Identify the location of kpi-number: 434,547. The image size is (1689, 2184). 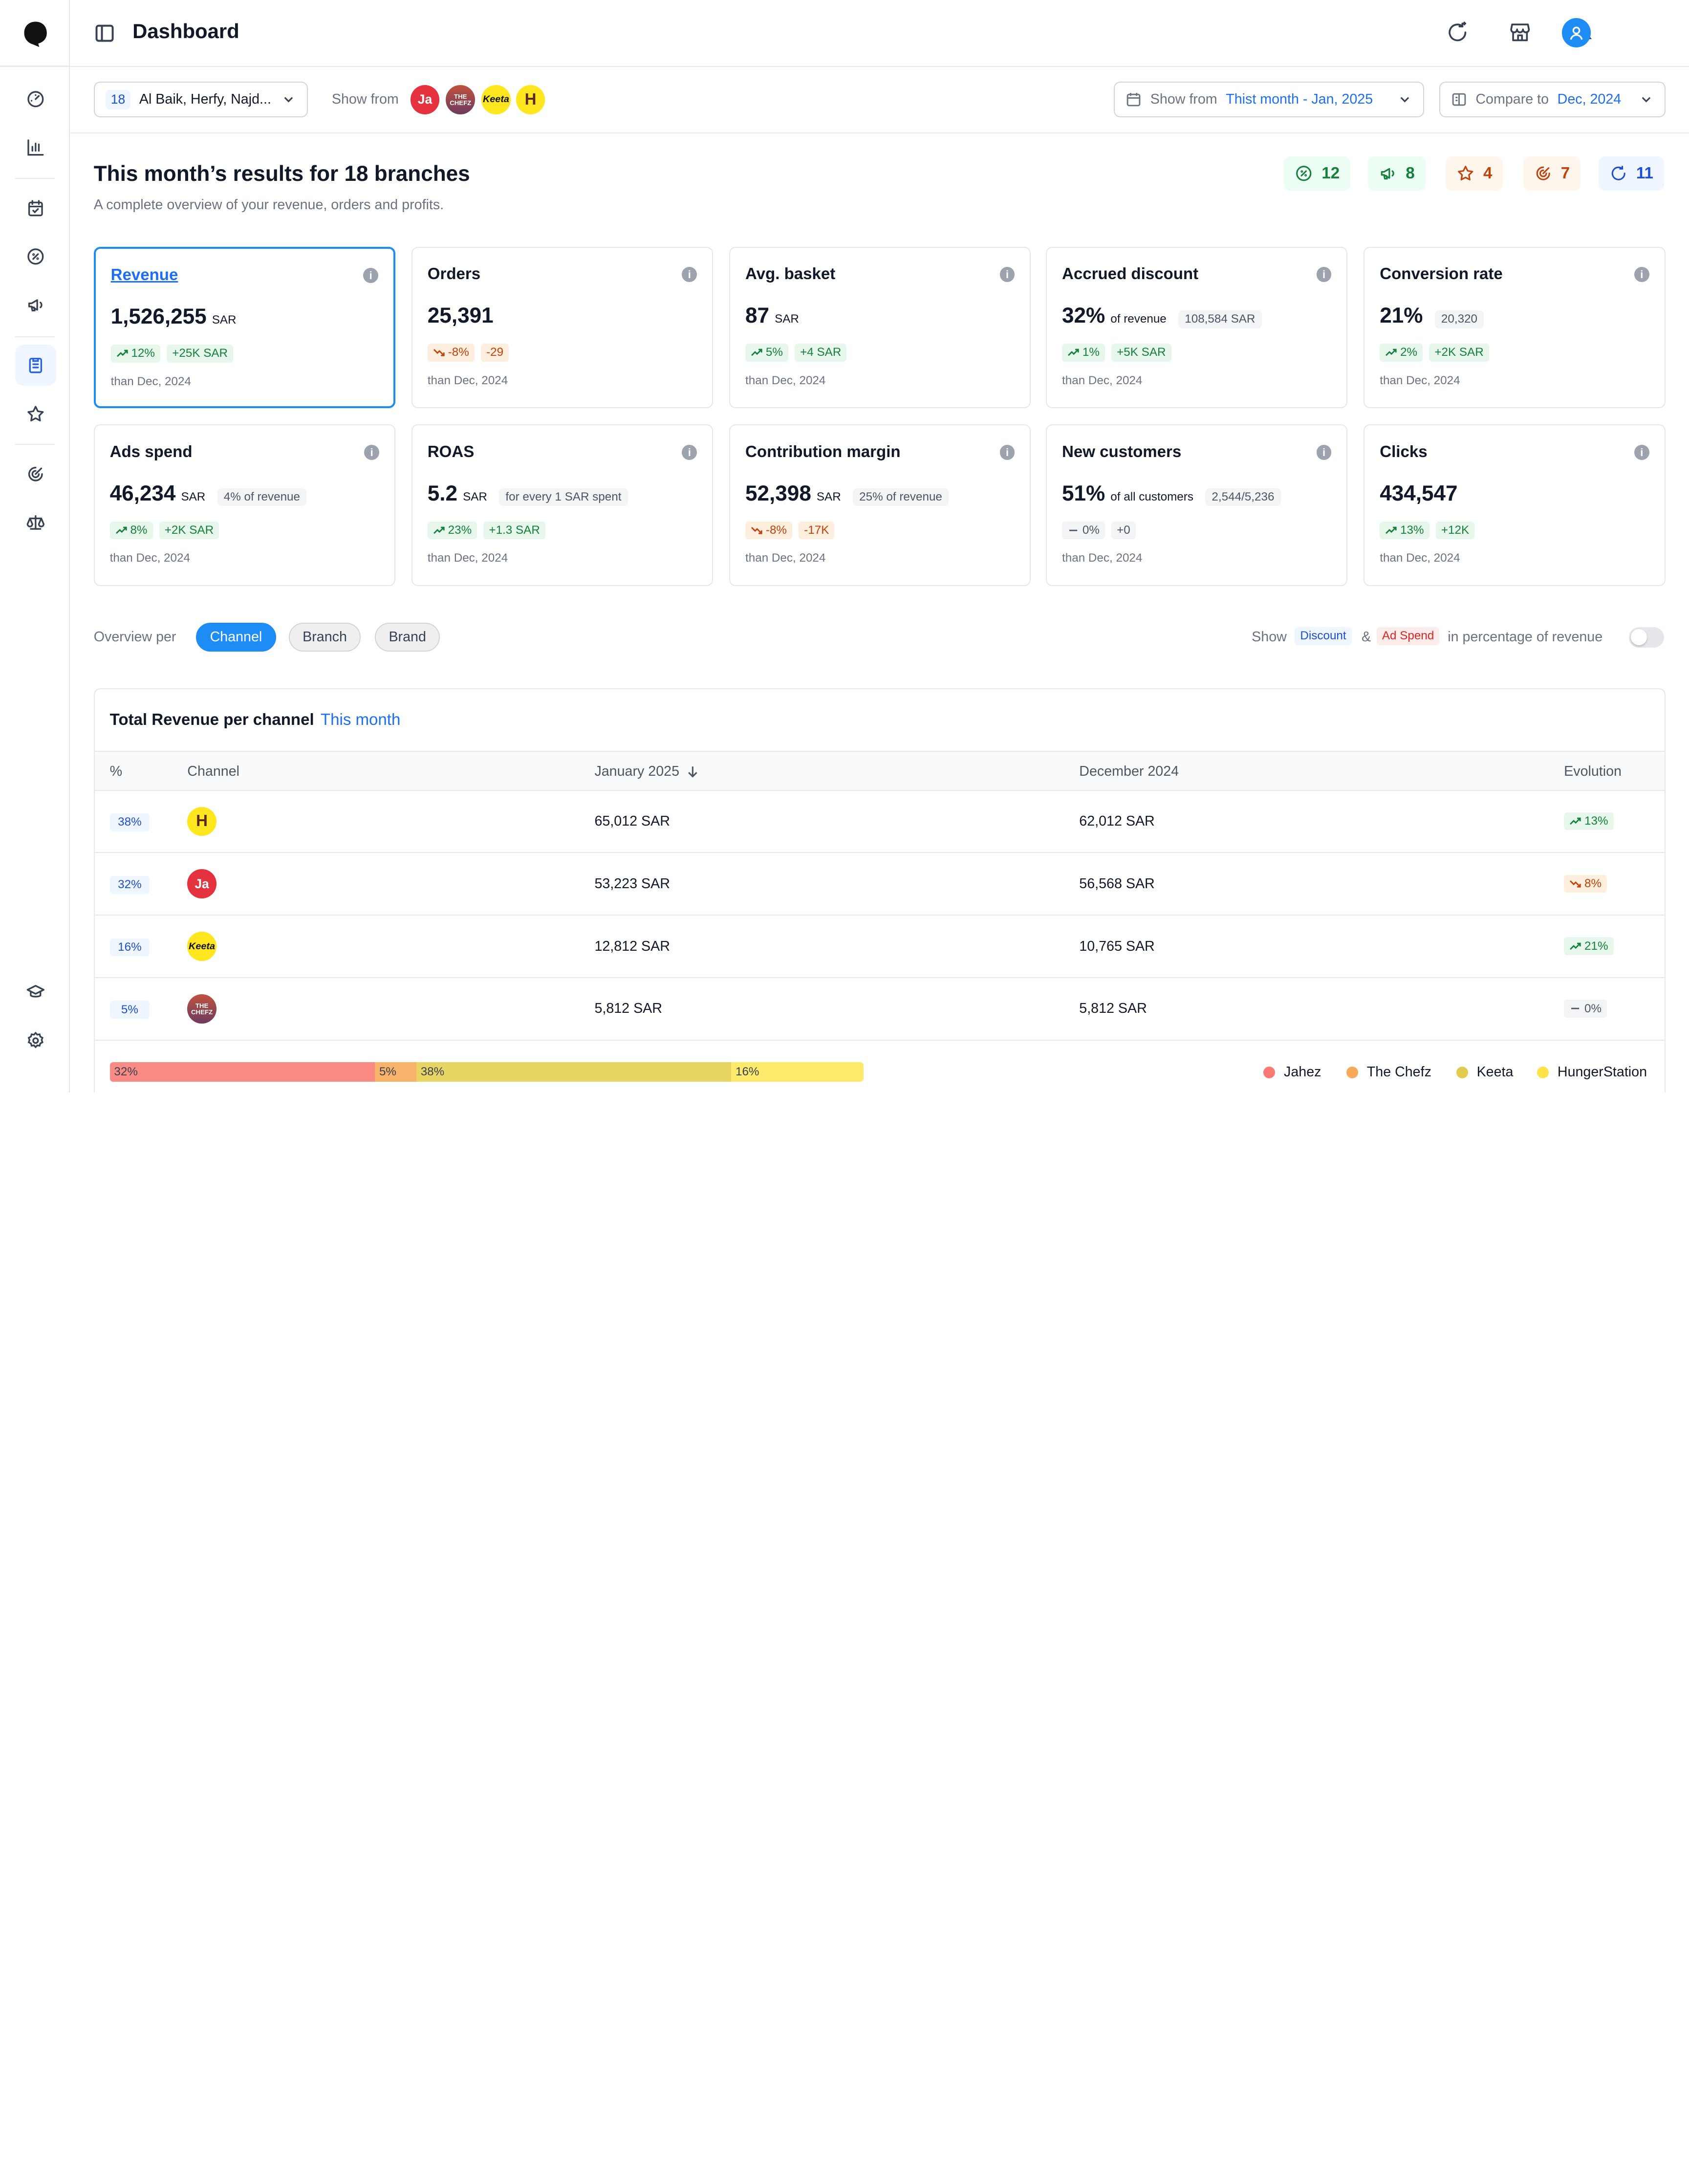
(1419, 493).